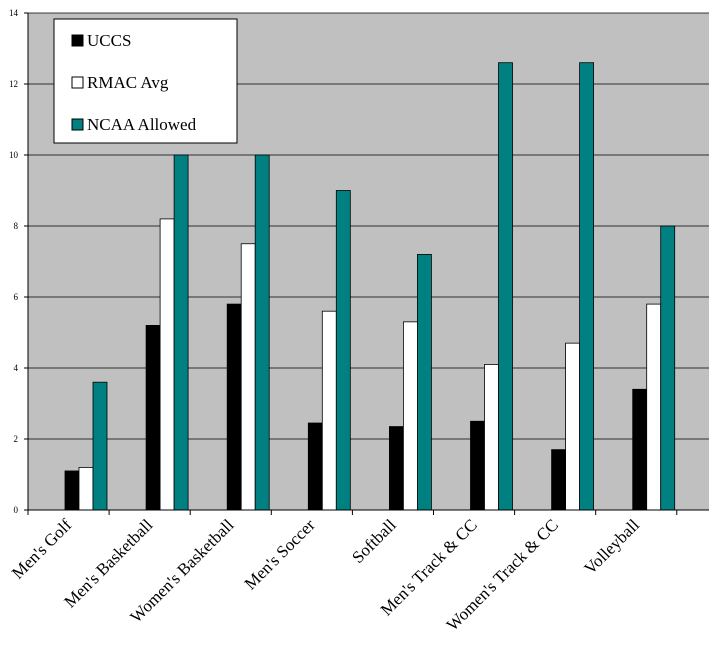  Describe the element at coordinates (109, 40) in the screenshot. I see `legend-label: UCCS` at that location.